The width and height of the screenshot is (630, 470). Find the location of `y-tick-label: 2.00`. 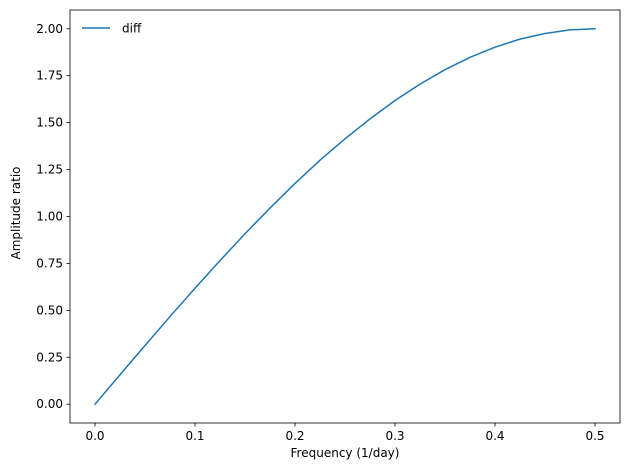

y-tick-label: 2.00 is located at coordinates (49, 29).